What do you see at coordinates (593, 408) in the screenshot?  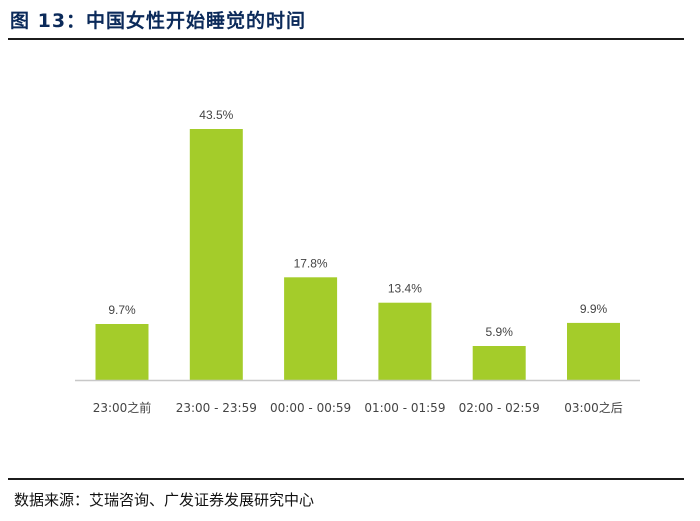 I see `category-label-6: 03:00之后` at bounding box center [593, 408].